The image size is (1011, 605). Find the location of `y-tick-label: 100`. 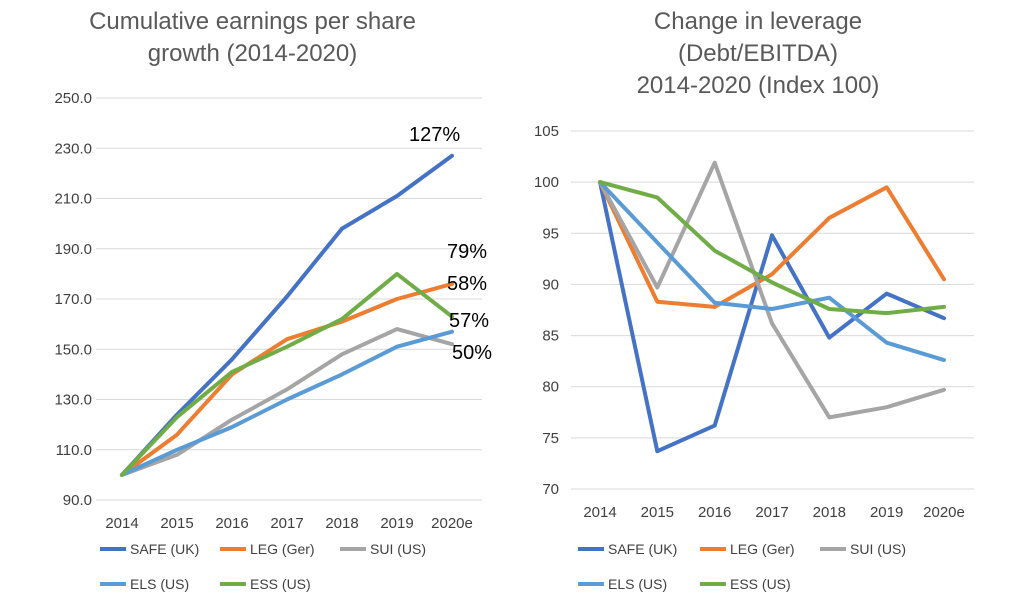

y-tick-label: 100 is located at coordinates (546, 182).